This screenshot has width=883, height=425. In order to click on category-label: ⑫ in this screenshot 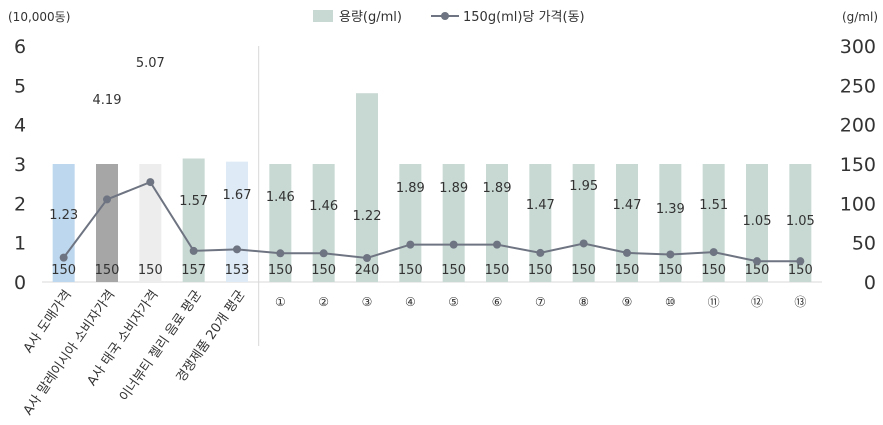, I will do `click(757, 302)`.